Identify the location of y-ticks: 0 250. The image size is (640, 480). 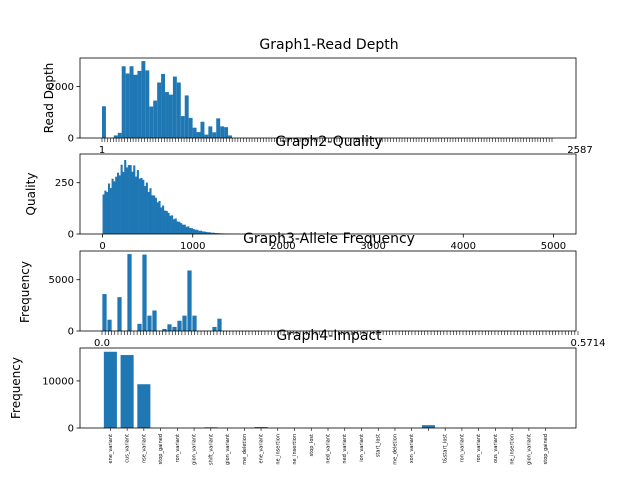
(67, 209).